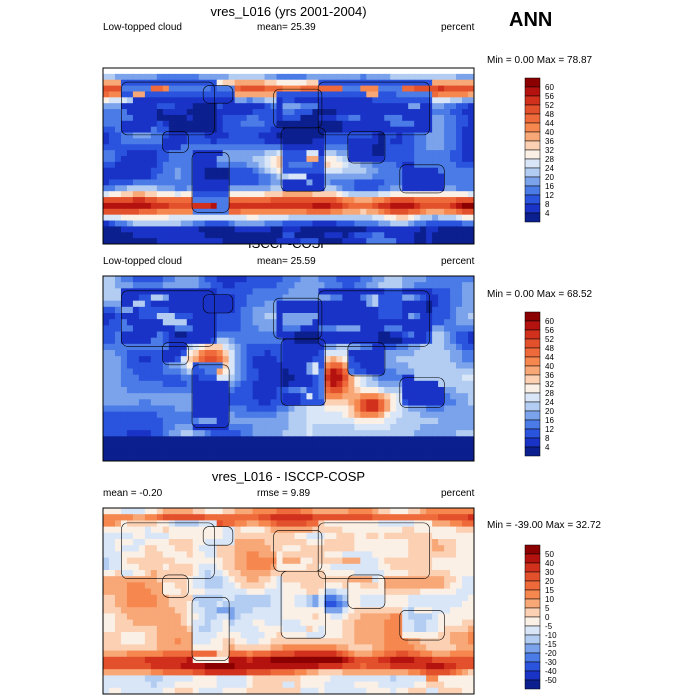 Image resolution: width=700 pixels, height=700 pixels. I want to click on colorbar-box, so click(532, 91).